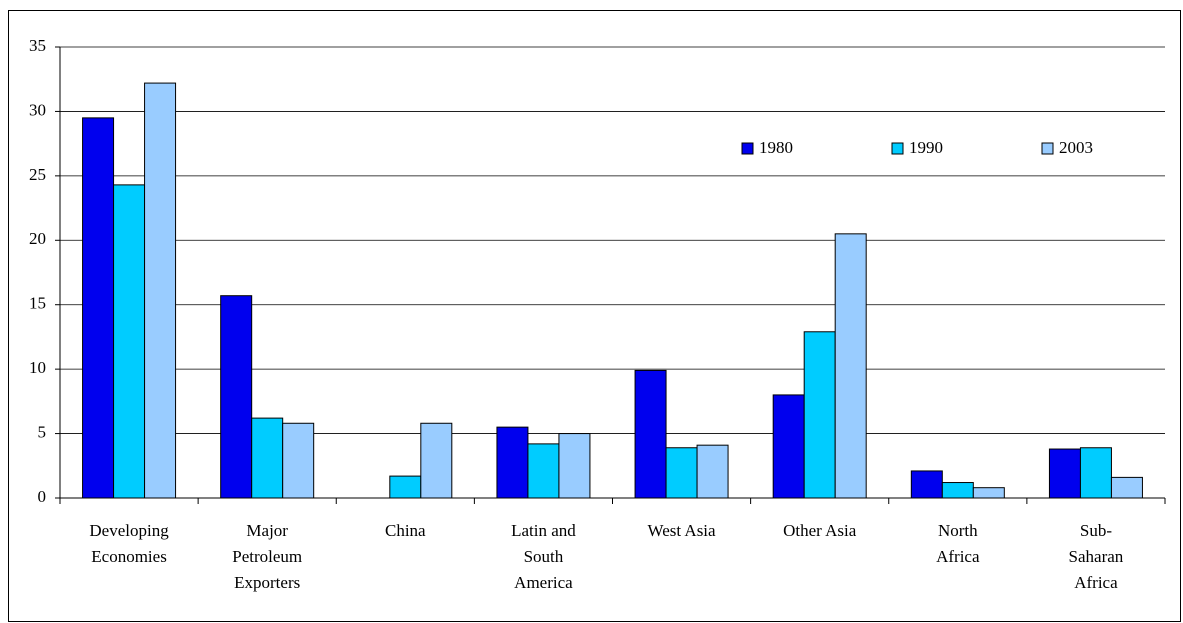  I want to click on x-tick-label: China, so click(405, 530).